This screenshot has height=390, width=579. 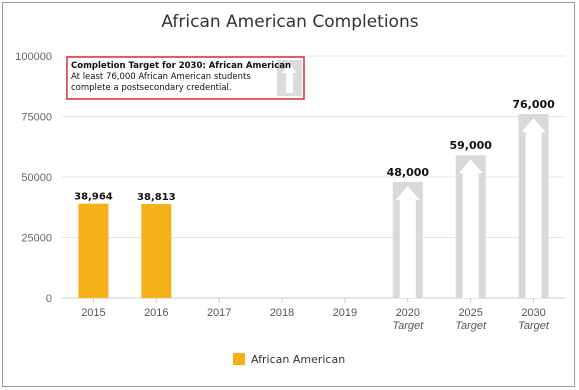 What do you see at coordinates (289, 22) in the screenshot?
I see `chart-title: African American Completions` at bounding box center [289, 22].